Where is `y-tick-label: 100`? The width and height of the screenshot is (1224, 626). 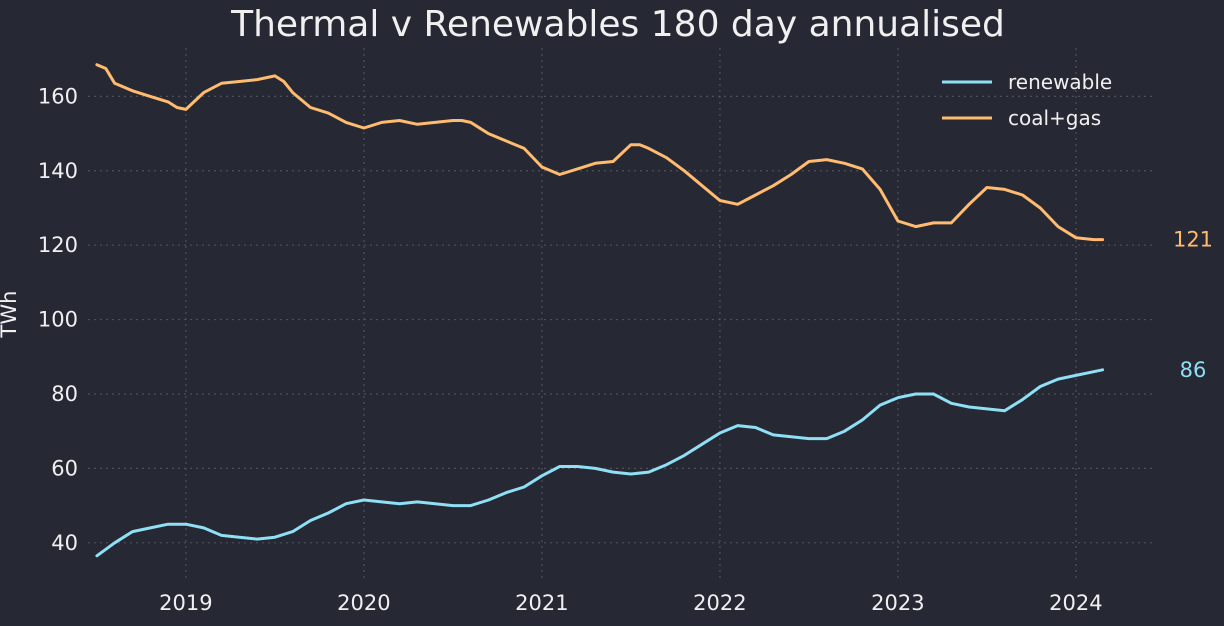 y-tick-label: 100 is located at coordinates (58, 320).